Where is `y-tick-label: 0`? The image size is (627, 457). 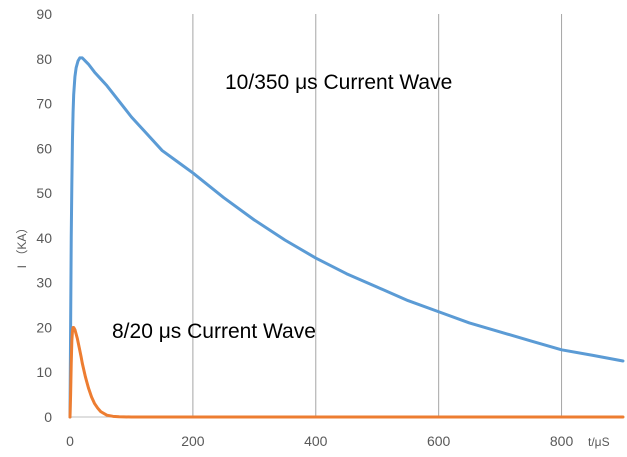 y-tick-label: 0 is located at coordinates (48, 417).